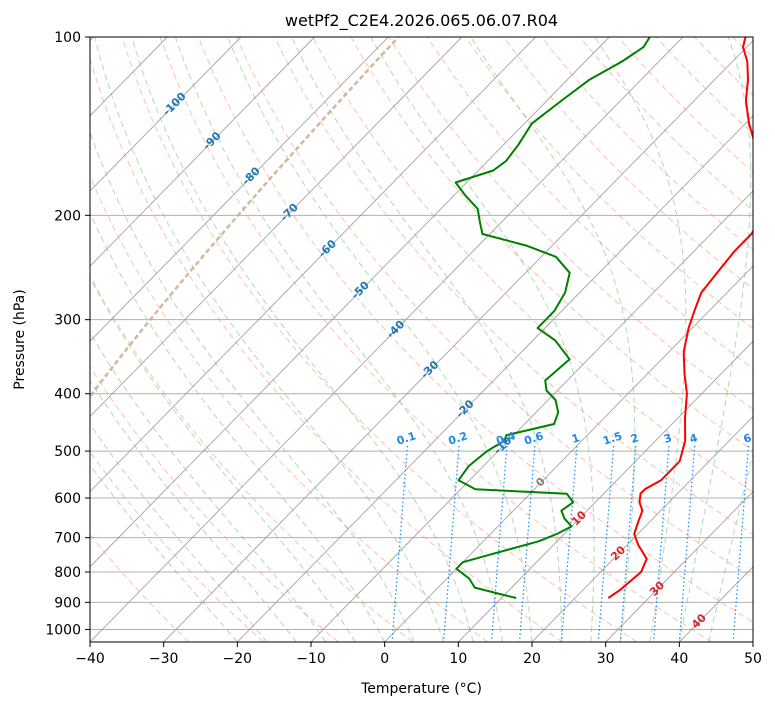  What do you see at coordinates (238, 659) in the screenshot?
I see `x-tick-label: −20` at bounding box center [238, 659].